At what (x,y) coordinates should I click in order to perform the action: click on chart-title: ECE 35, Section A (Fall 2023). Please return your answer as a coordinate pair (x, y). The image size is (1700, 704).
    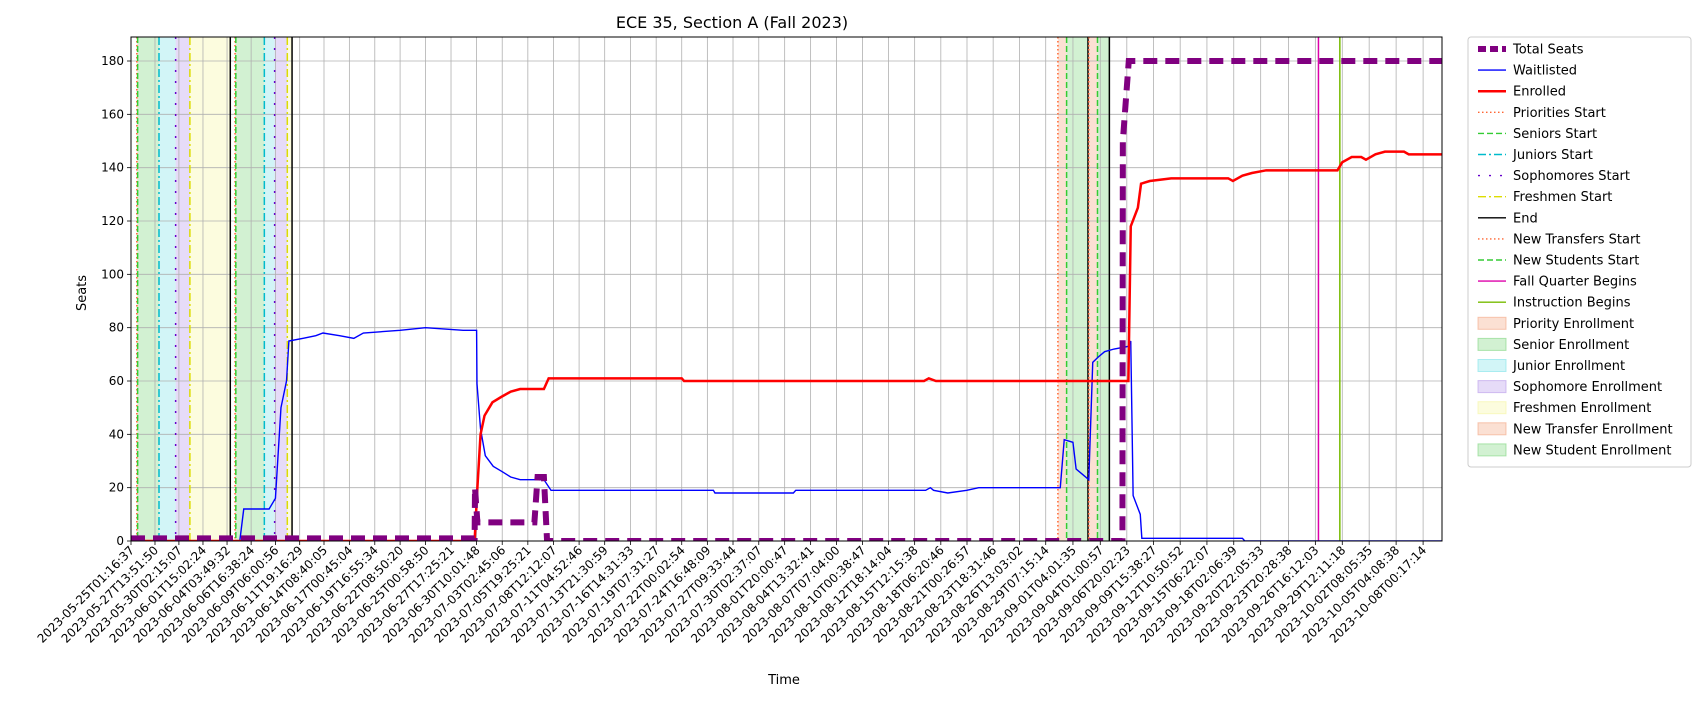
    Looking at the image, I should click on (732, 22).